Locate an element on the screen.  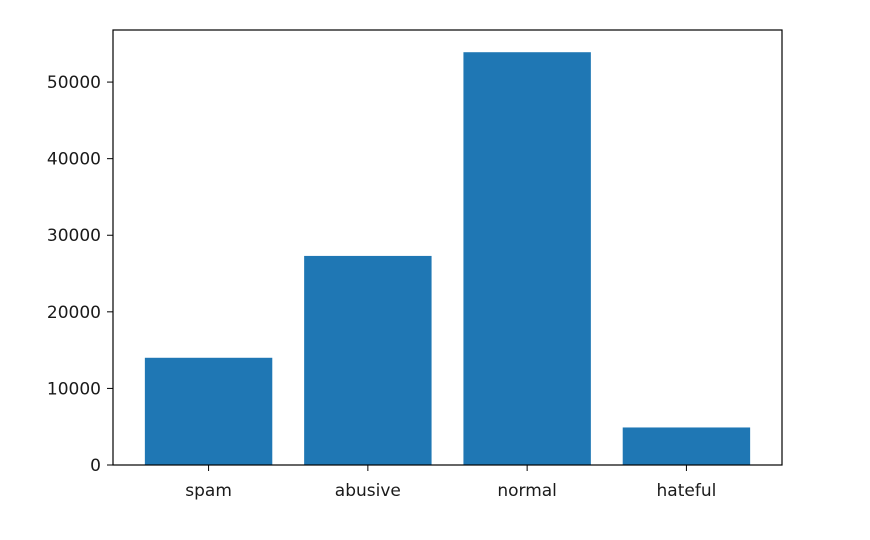
y-tick-label-0: 0 is located at coordinates (95, 466).